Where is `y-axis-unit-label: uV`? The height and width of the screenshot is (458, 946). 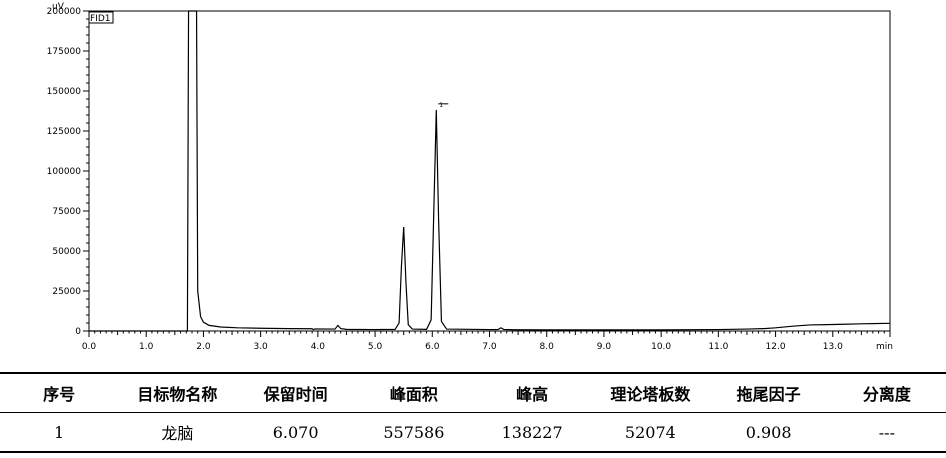 y-axis-unit-label: uV is located at coordinates (58, 7).